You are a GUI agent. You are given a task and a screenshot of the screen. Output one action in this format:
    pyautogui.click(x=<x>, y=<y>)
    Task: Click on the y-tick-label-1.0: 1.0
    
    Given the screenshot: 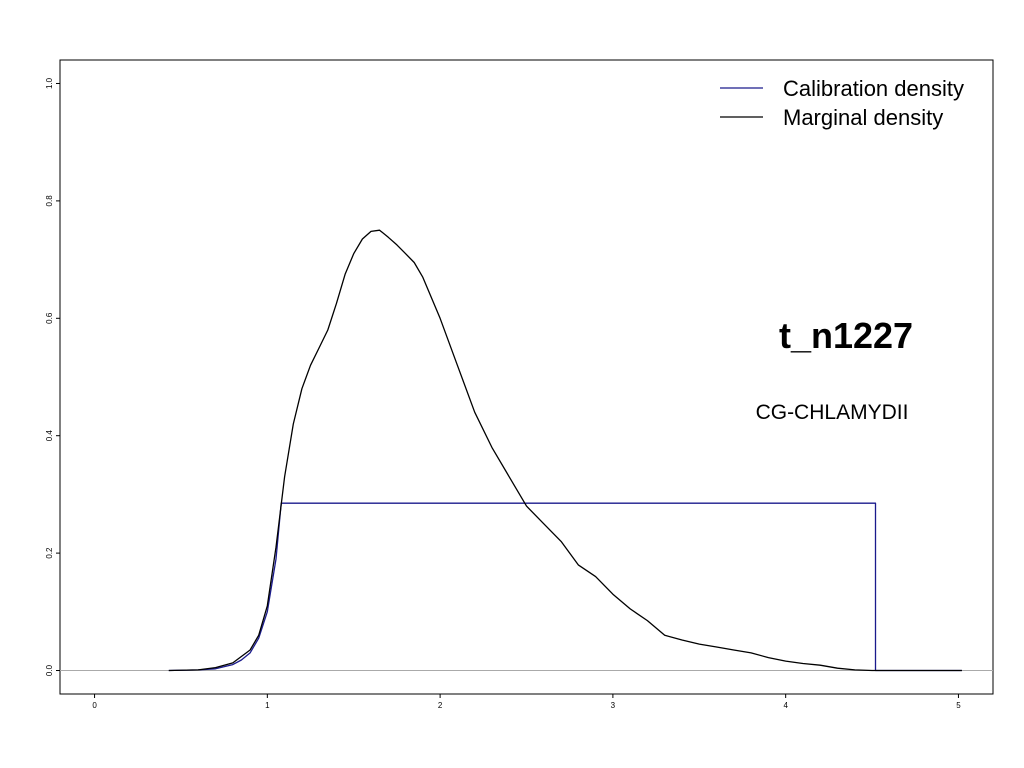 What is the action you would take?
    pyautogui.click(x=49, y=83)
    